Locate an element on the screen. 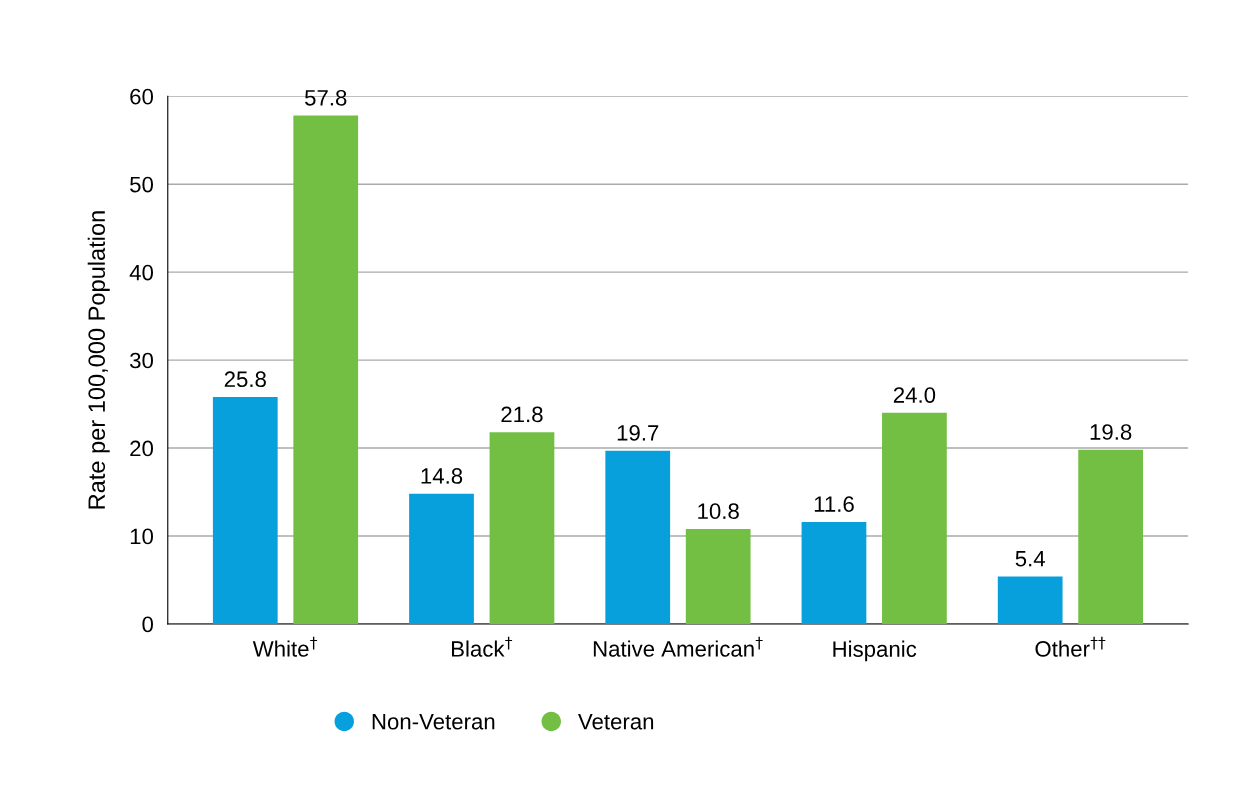 The width and height of the screenshot is (1252, 802). x-tick-label: Native American$^{†}$ is located at coordinates (678, 646).